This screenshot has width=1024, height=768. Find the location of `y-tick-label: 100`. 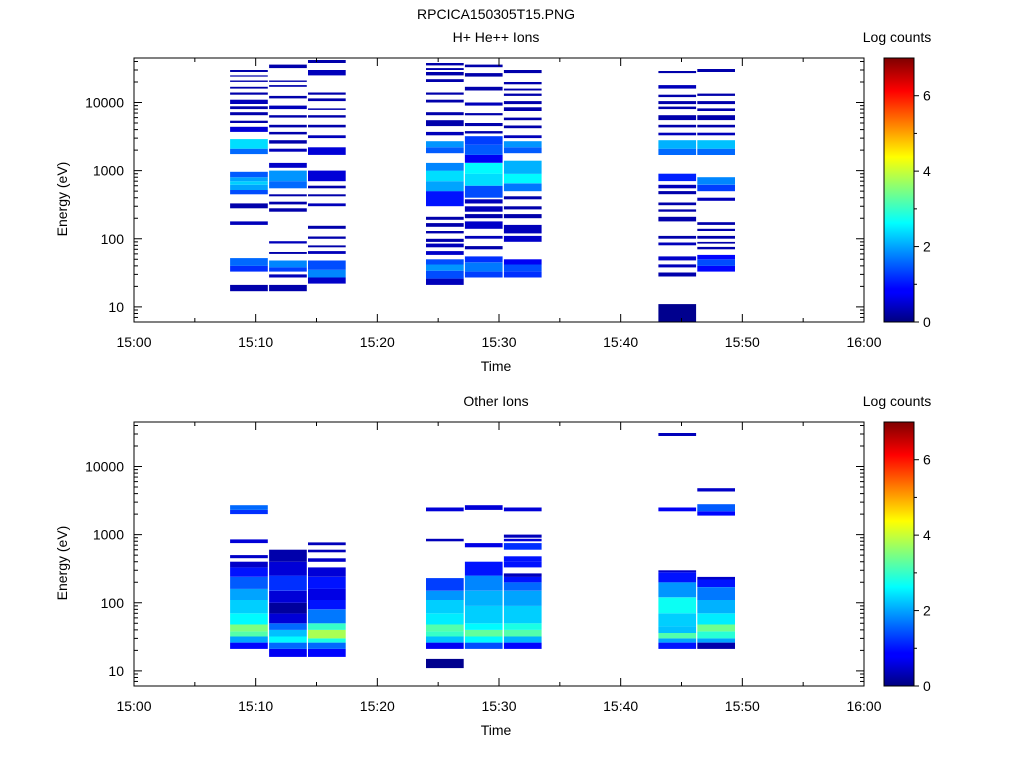

y-tick-label: 100 is located at coordinates (113, 603).